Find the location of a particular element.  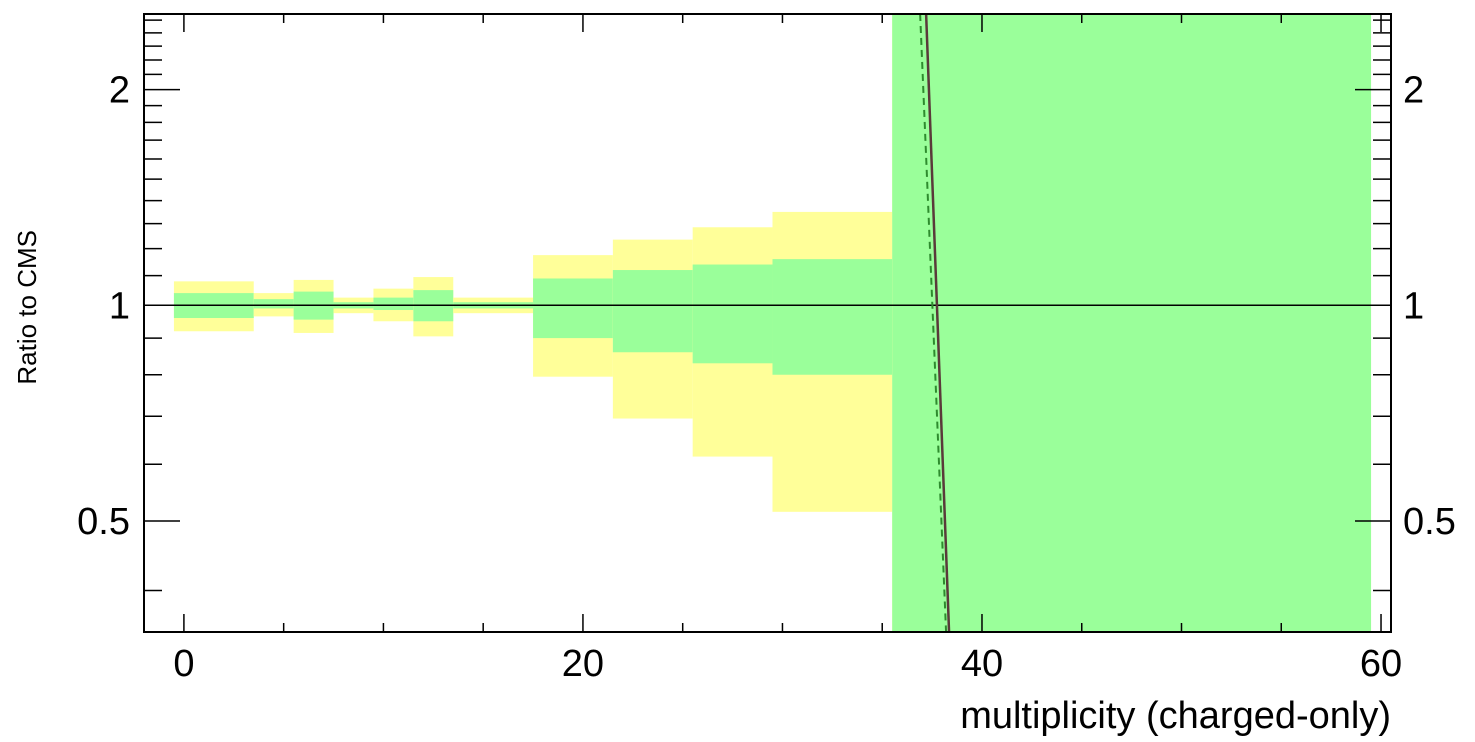

x-tick-label: 0 is located at coordinates (183, 664).